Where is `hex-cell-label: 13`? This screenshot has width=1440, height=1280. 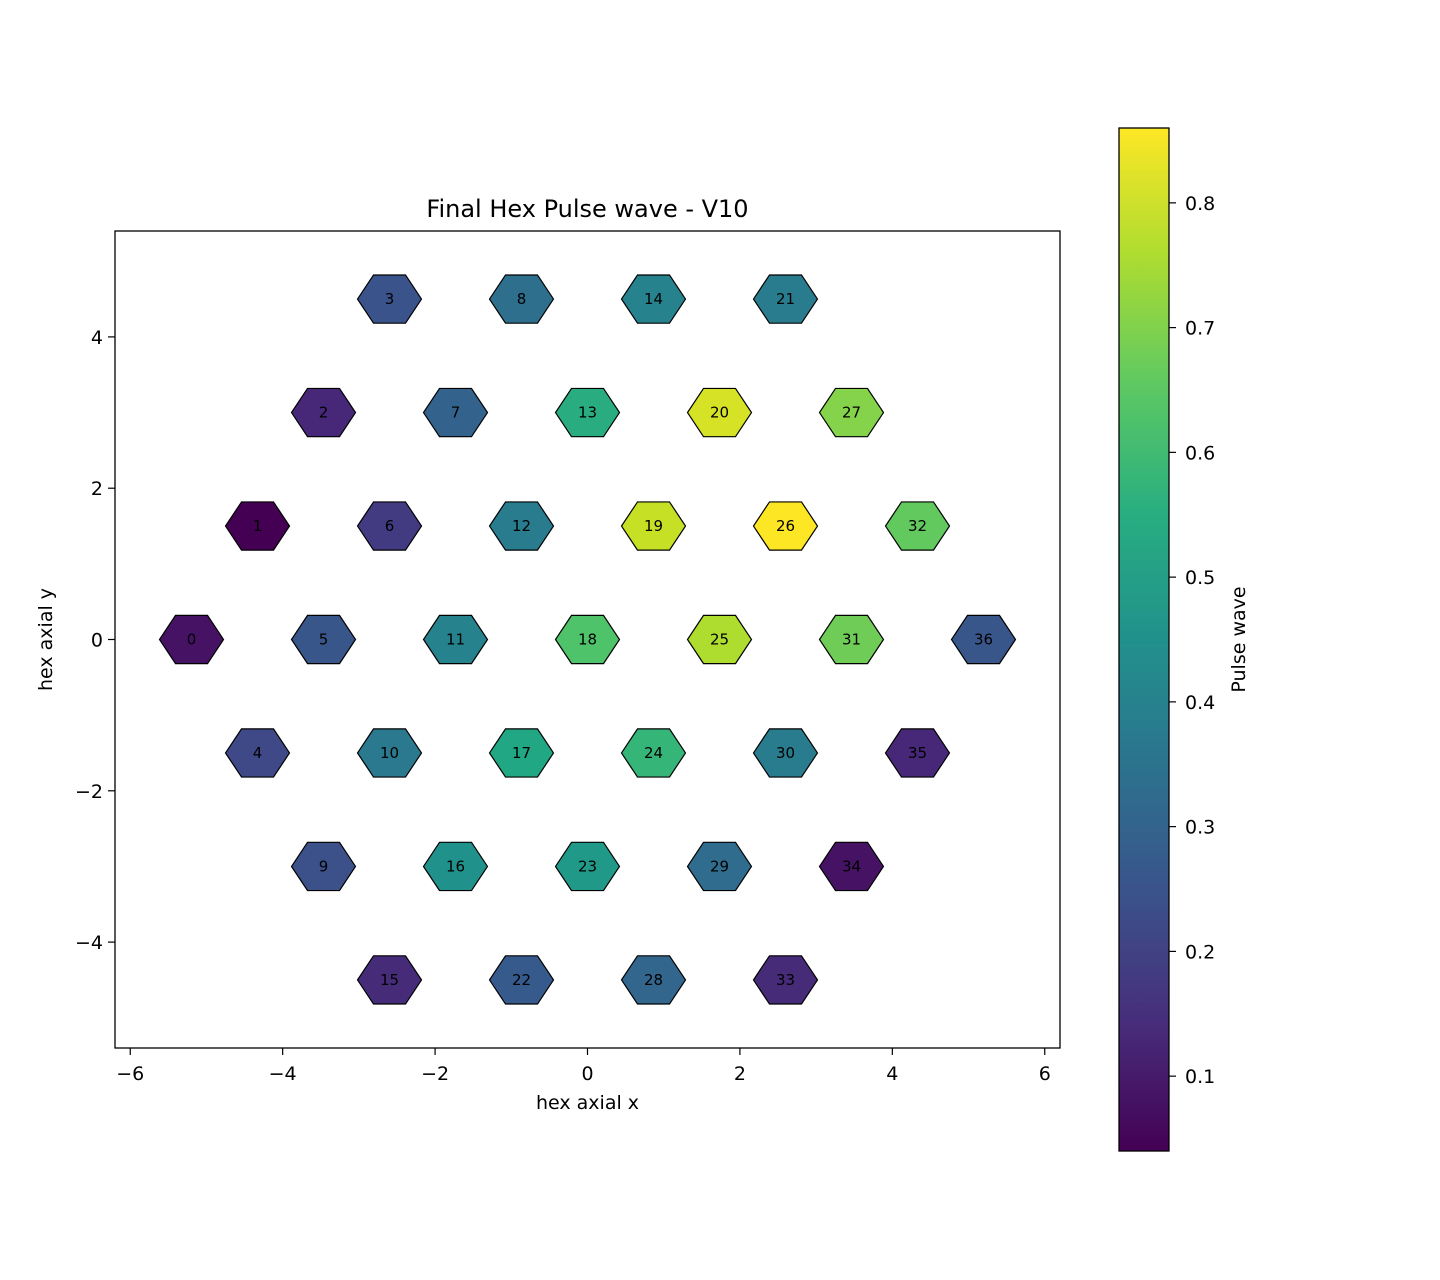
hex-cell-label: 13 is located at coordinates (587, 413).